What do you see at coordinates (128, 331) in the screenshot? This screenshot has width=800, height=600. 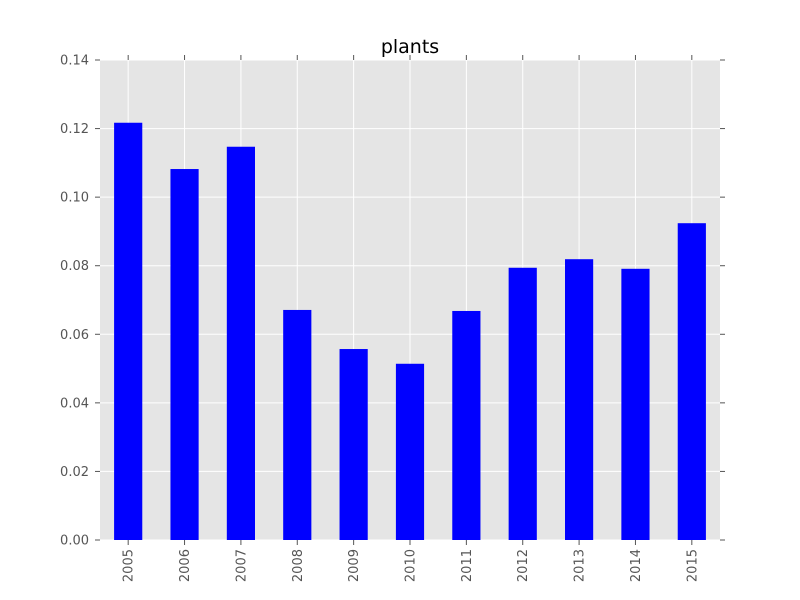 I see `bar-2005` at bounding box center [128, 331].